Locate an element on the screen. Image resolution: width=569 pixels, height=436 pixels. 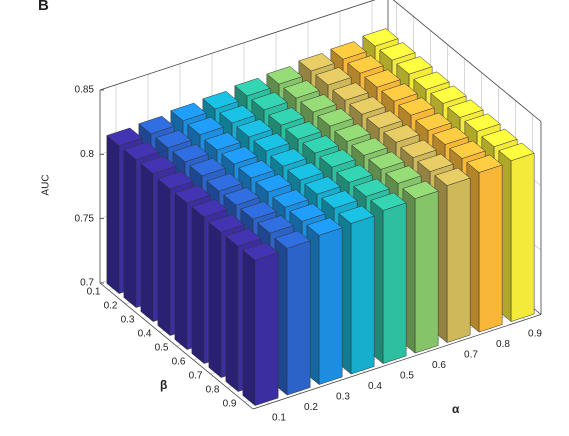
x-tick-label: 0.9 is located at coordinates (535, 333).